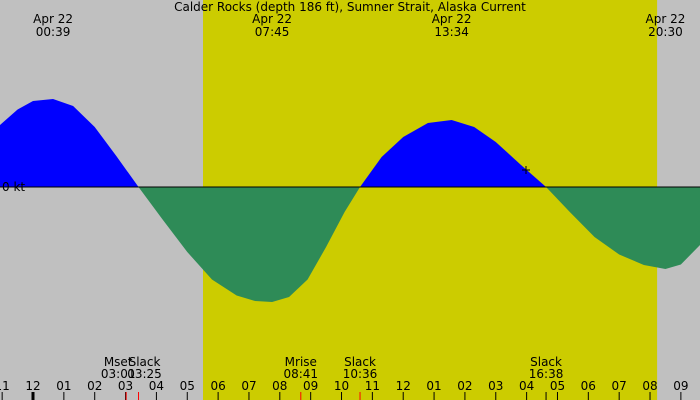 The image size is (700, 400). Describe the element at coordinates (341, 386) in the screenshot. I see `x-tick-label: 10` at that location.